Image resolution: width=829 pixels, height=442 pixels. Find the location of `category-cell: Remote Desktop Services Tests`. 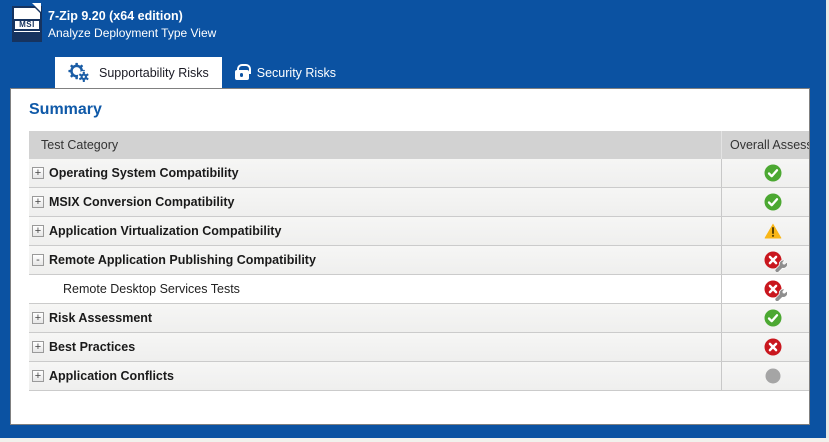

category-cell: Remote Desktop Services Tests is located at coordinates (375, 289).